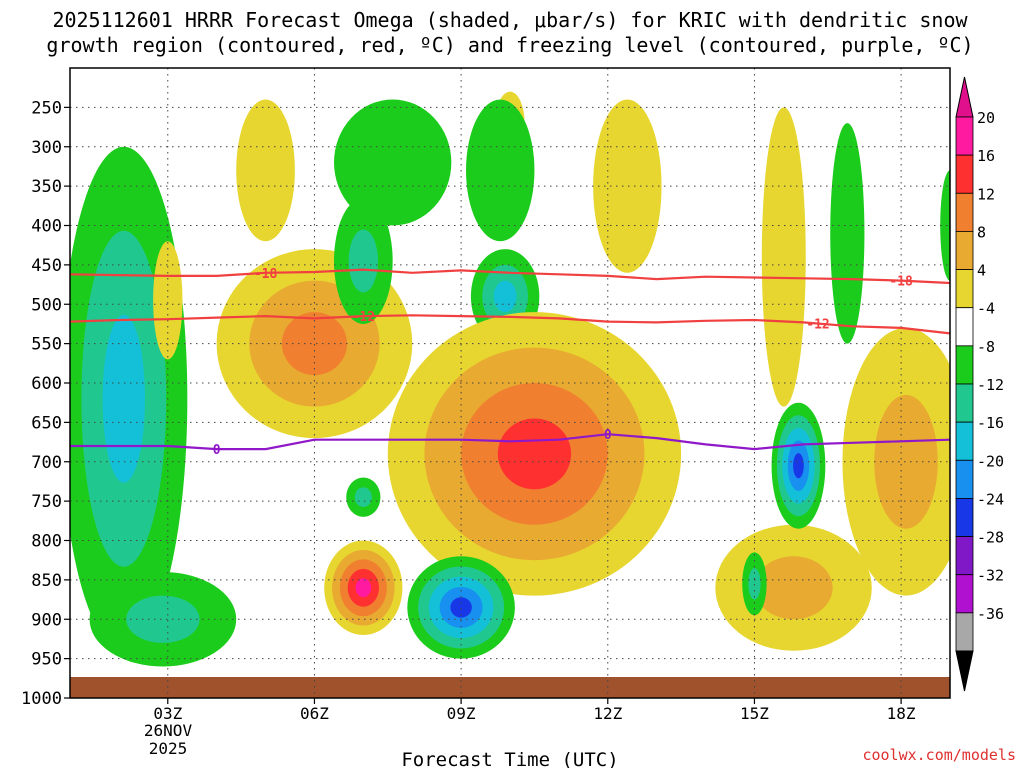  What do you see at coordinates (896, 461) in the screenshot?
I see `omega-feature-yellow-right-18z` at bounding box center [896, 461].